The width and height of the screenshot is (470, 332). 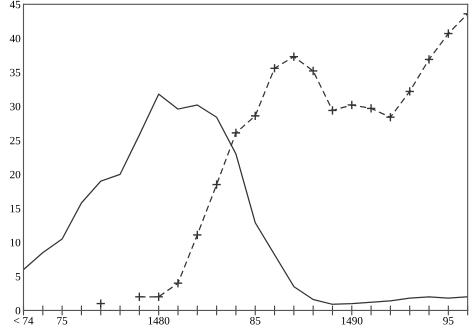 What do you see at coordinates (15, 242) in the screenshot?
I see `y-tick-label: 10` at bounding box center [15, 242].